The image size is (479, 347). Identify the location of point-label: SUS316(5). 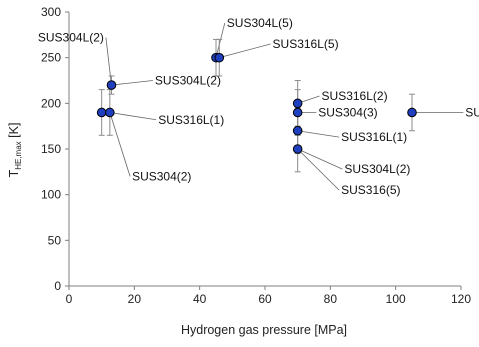
(370, 190).